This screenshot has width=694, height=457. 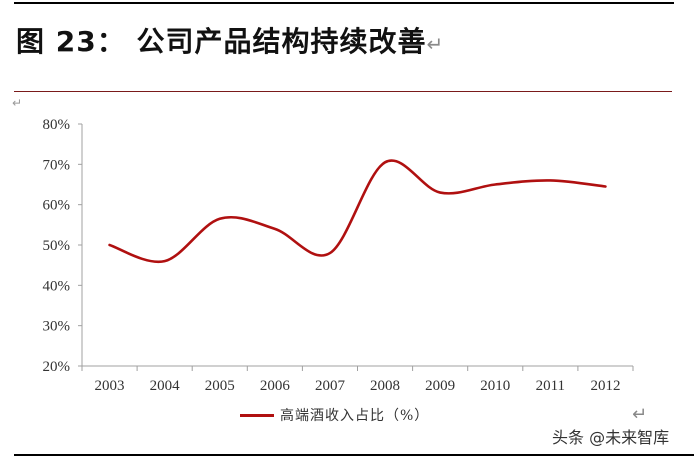 What do you see at coordinates (57, 165) in the screenshot?
I see `y-tick-label: 70%` at bounding box center [57, 165].